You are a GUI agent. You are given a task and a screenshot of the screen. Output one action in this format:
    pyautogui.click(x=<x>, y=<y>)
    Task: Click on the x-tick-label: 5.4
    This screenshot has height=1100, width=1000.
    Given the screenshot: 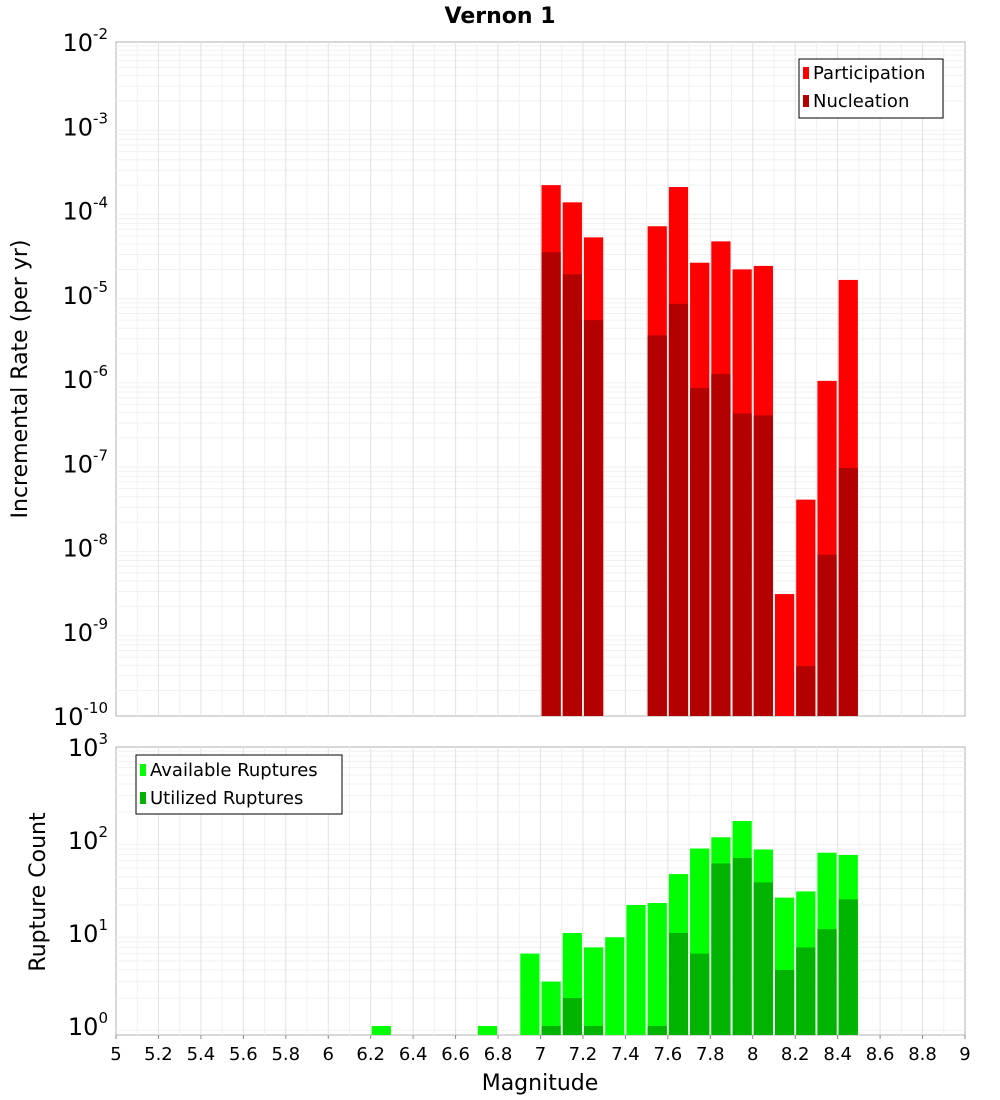 What is the action you would take?
    pyautogui.click(x=201, y=1054)
    